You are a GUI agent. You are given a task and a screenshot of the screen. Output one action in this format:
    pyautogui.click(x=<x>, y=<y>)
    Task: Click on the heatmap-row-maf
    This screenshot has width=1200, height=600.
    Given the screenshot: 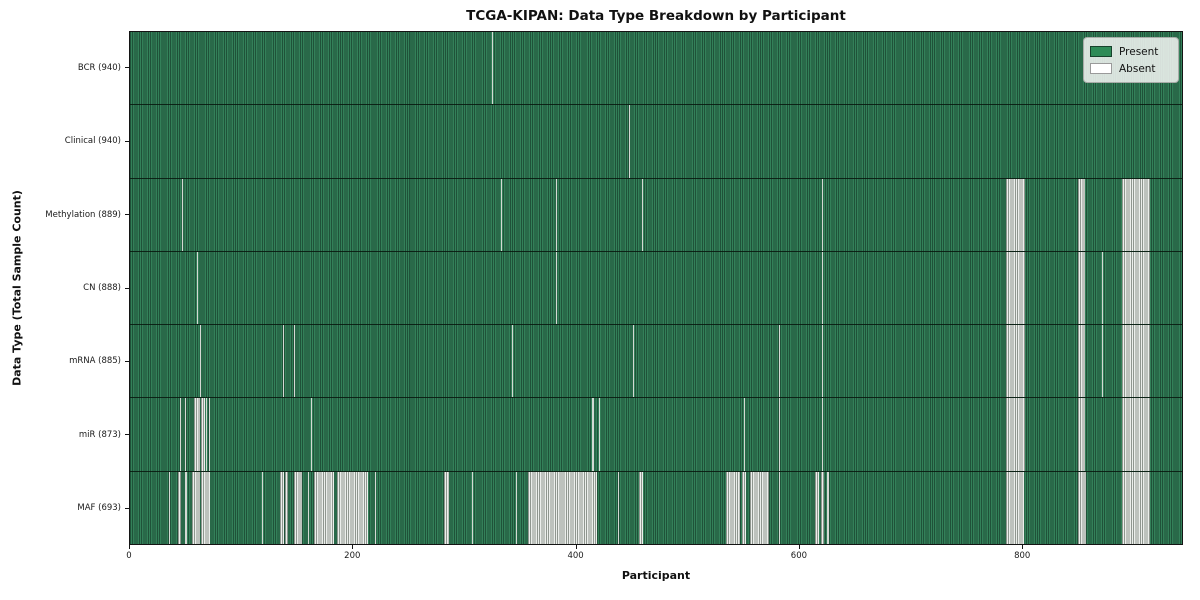 What is the action you would take?
    pyautogui.click(x=656, y=507)
    